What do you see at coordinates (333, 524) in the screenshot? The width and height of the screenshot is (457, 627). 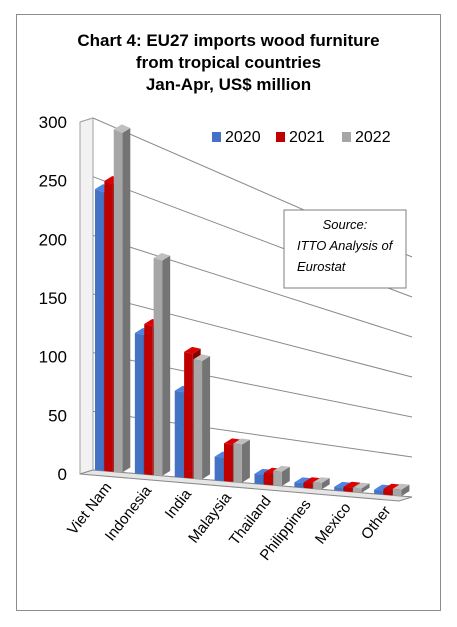 I see `x-tick-label: Mexico` at bounding box center [333, 524].